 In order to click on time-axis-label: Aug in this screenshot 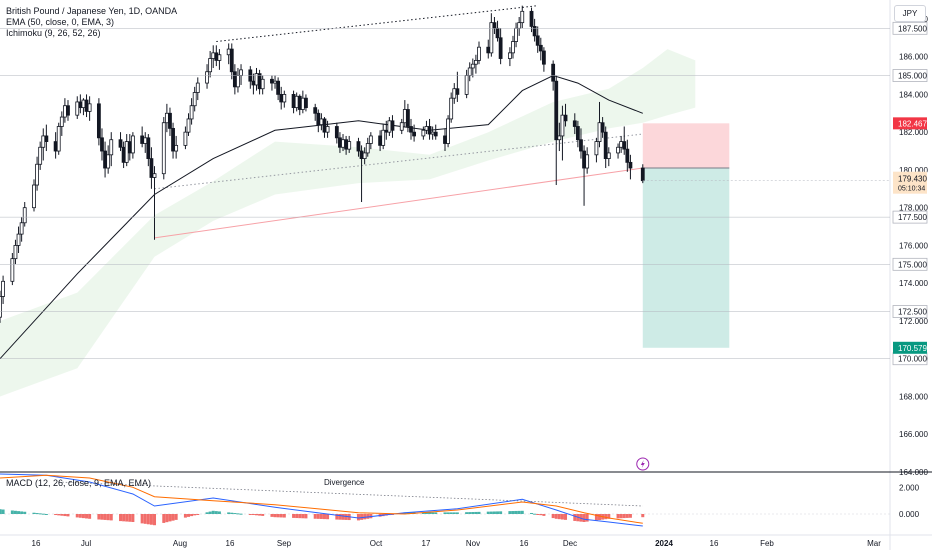, I will do `click(180, 543)`.